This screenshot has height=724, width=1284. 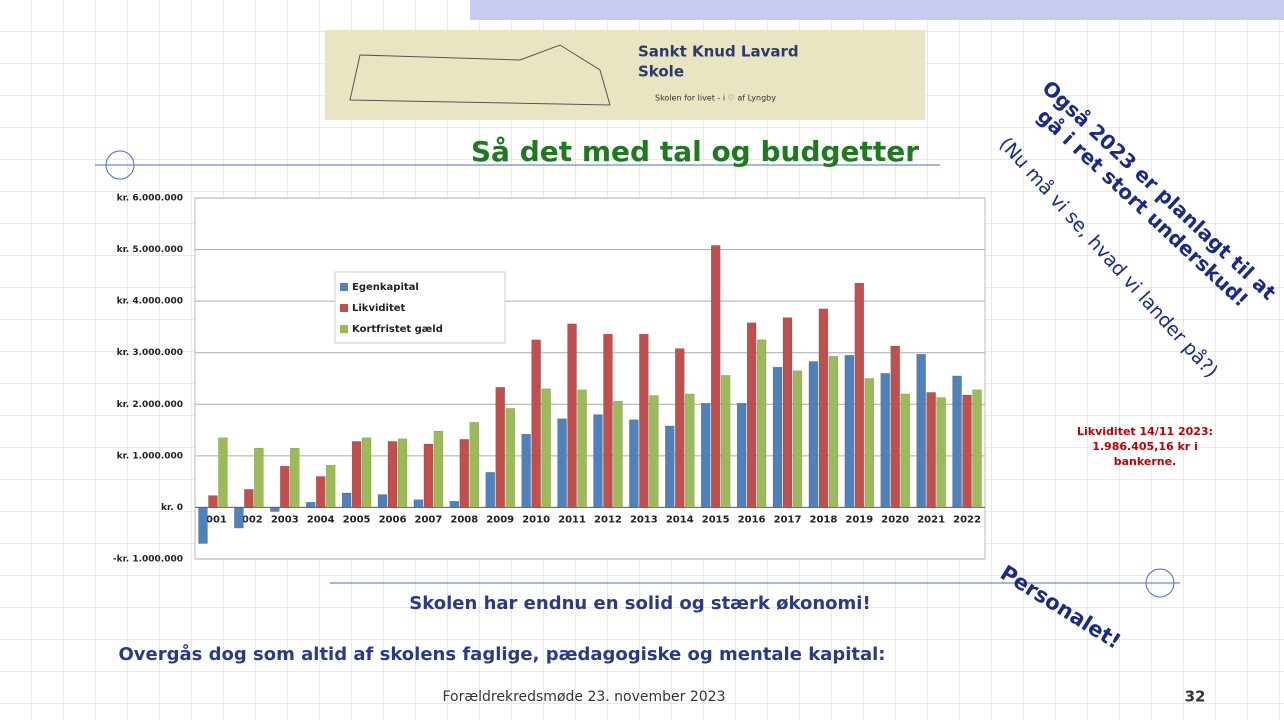 I want to click on y-tick-label: kr. 2.000.000, so click(x=150, y=405).